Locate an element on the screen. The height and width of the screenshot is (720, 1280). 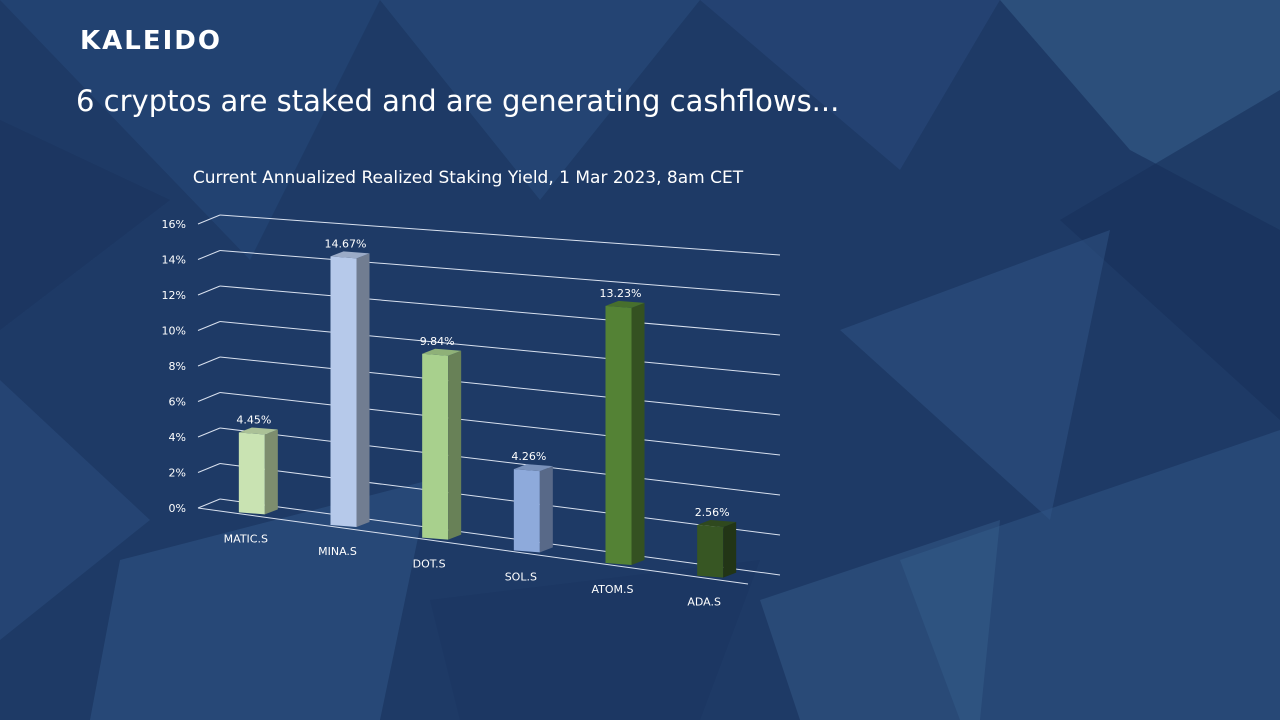
bar-dot-s is located at coordinates (442, 444).